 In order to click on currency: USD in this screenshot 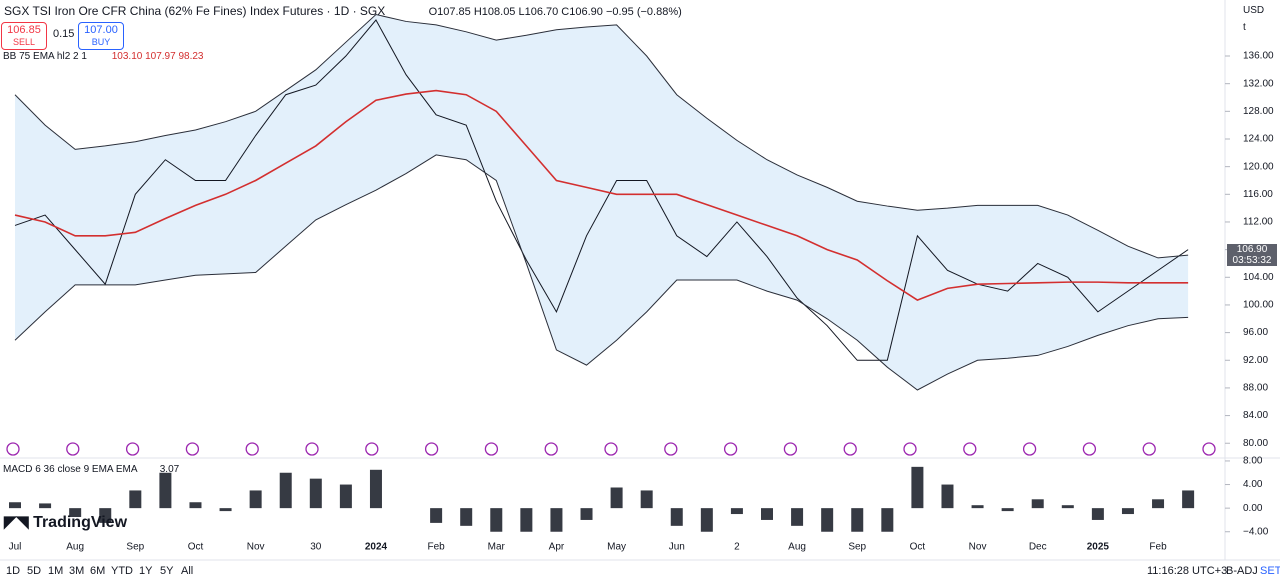, I will do `click(1254, 10)`.